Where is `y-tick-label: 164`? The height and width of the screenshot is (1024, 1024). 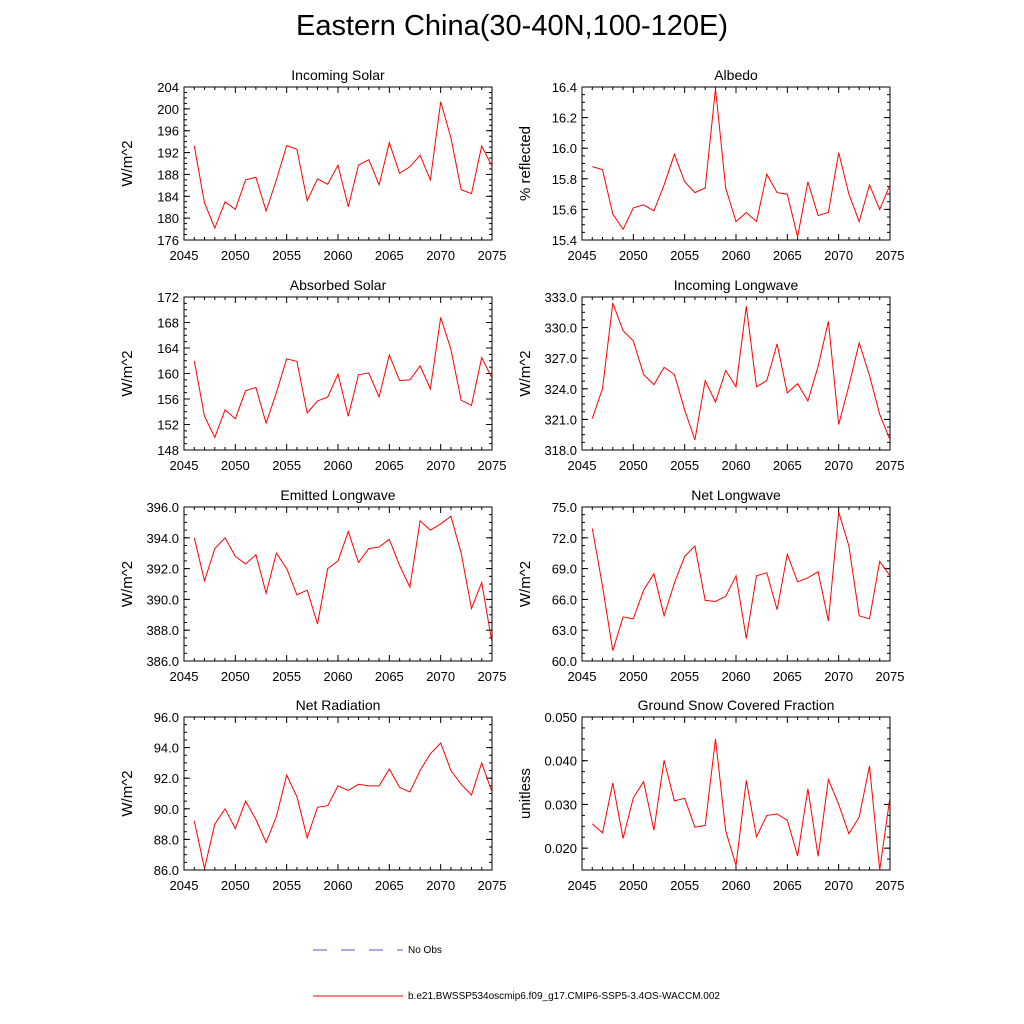
y-tick-label: 164 is located at coordinates (168, 348).